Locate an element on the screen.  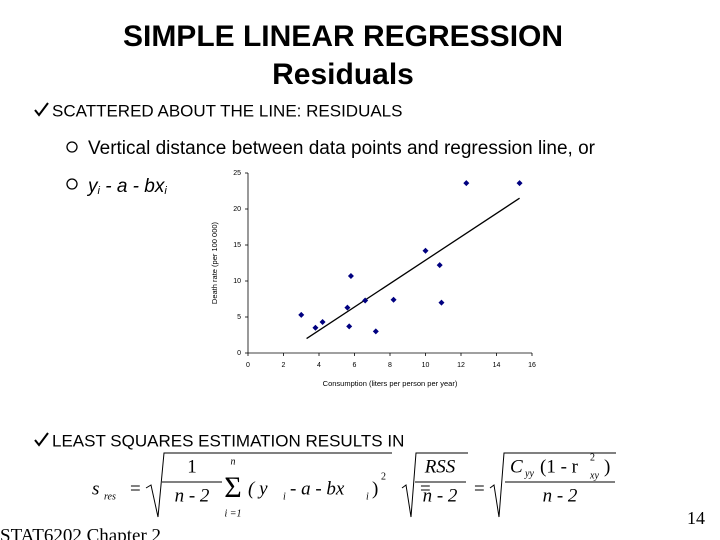
title: Residuals is located at coordinates (343, 74).